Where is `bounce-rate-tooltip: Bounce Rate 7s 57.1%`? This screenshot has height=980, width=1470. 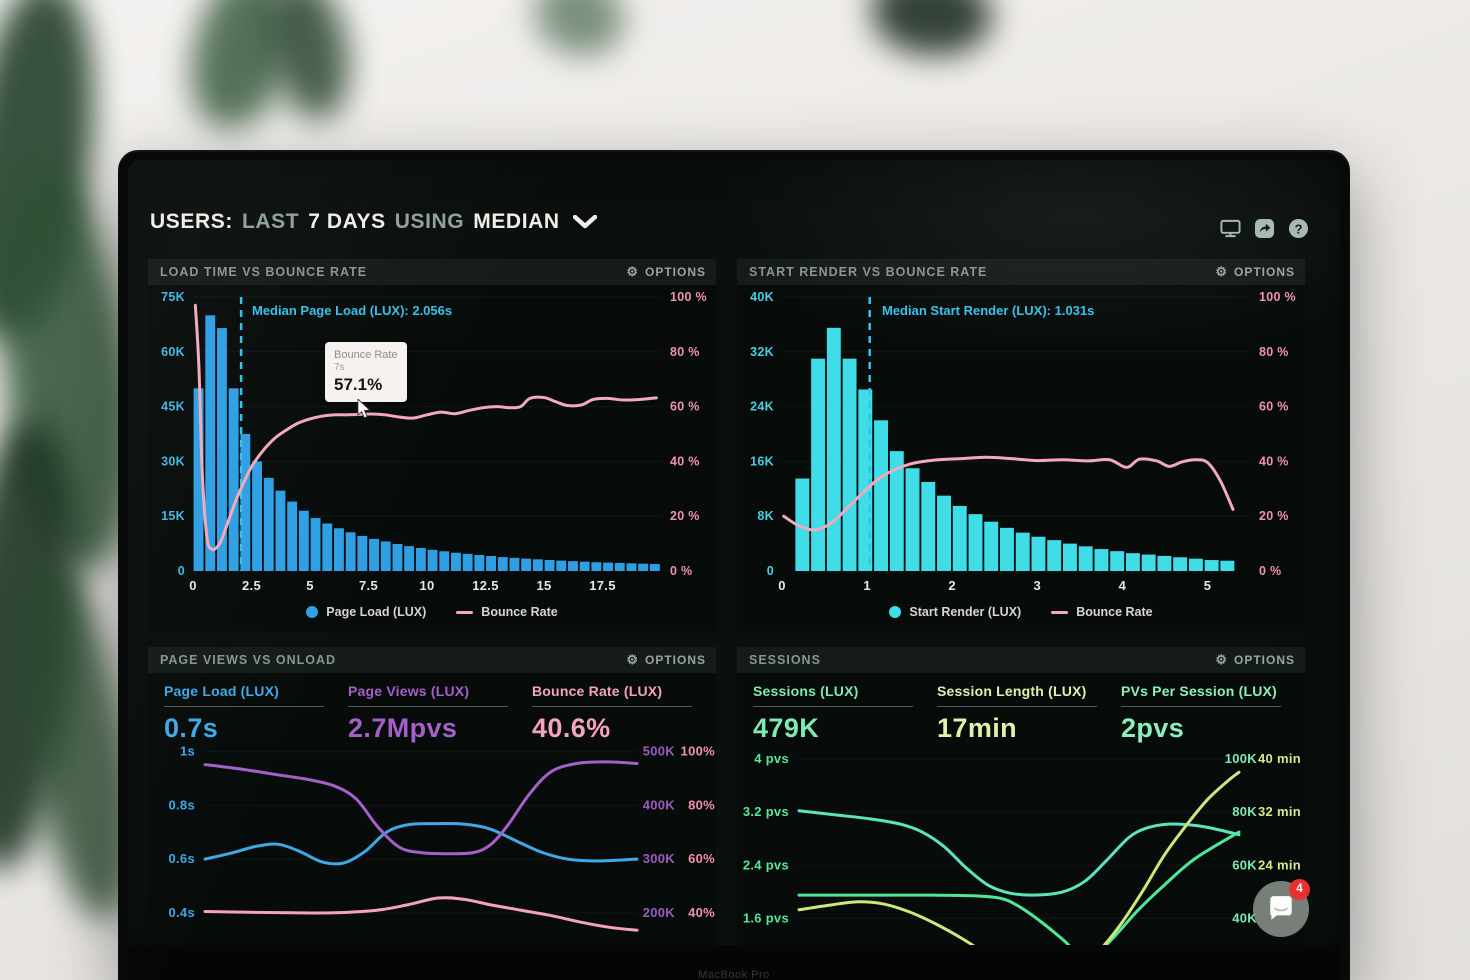
bounce-rate-tooltip: Bounce Rate 7s 57.1% is located at coordinates (366, 372).